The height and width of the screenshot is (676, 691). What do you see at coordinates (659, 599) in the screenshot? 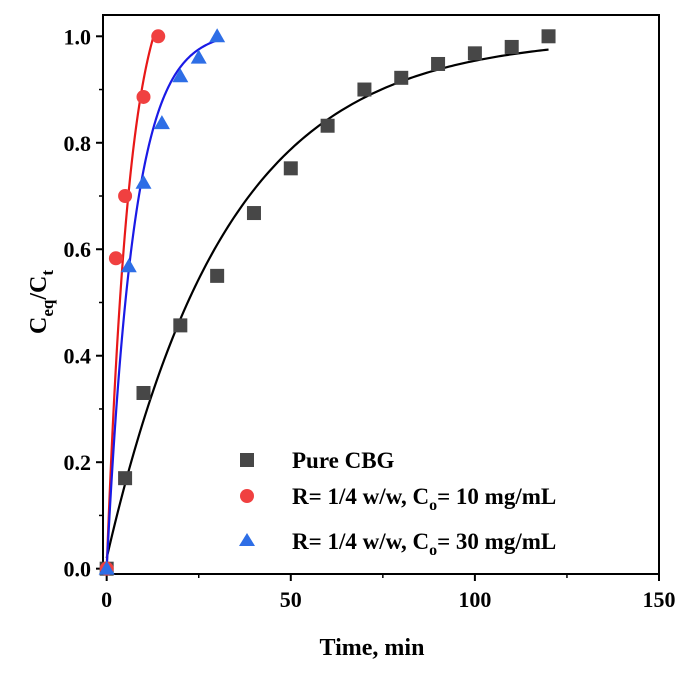
I see `x-tick-label: 150` at bounding box center [659, 599].